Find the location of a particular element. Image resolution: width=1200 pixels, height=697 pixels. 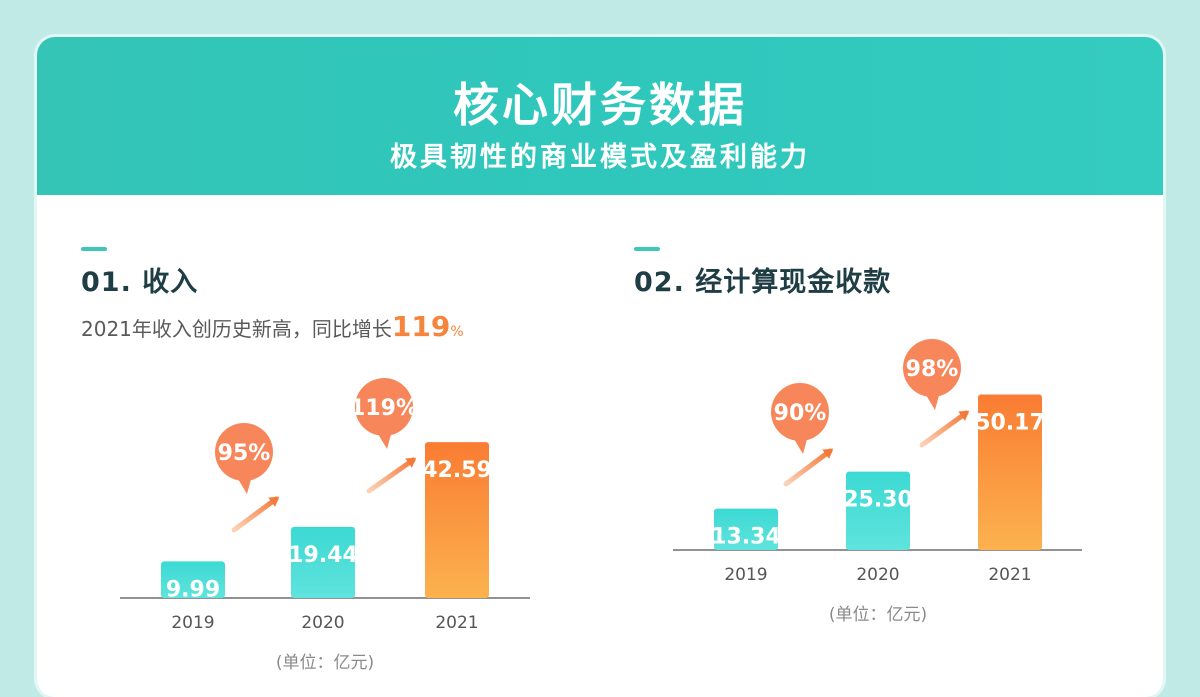

bar-value-label: 9.99 is located at coordinates (193, 589).